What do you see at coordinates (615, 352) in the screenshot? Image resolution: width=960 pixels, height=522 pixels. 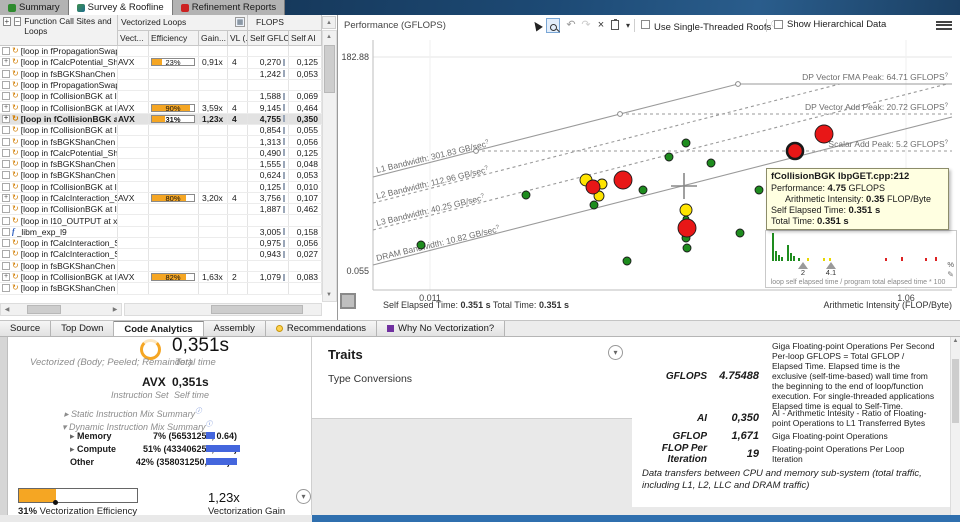 I see `collapse-traits-icon: ▾` at bounding box center [615, 352].